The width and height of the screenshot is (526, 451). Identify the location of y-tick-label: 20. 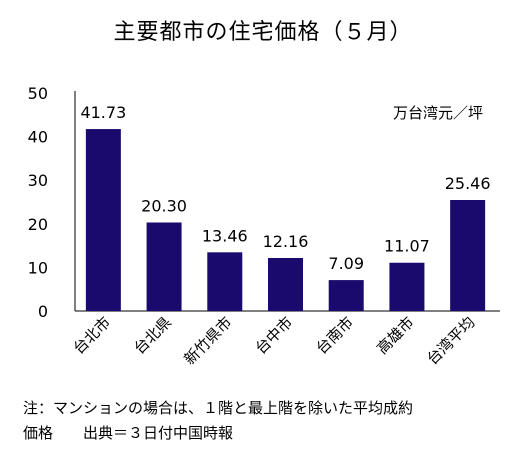
(38, 224).